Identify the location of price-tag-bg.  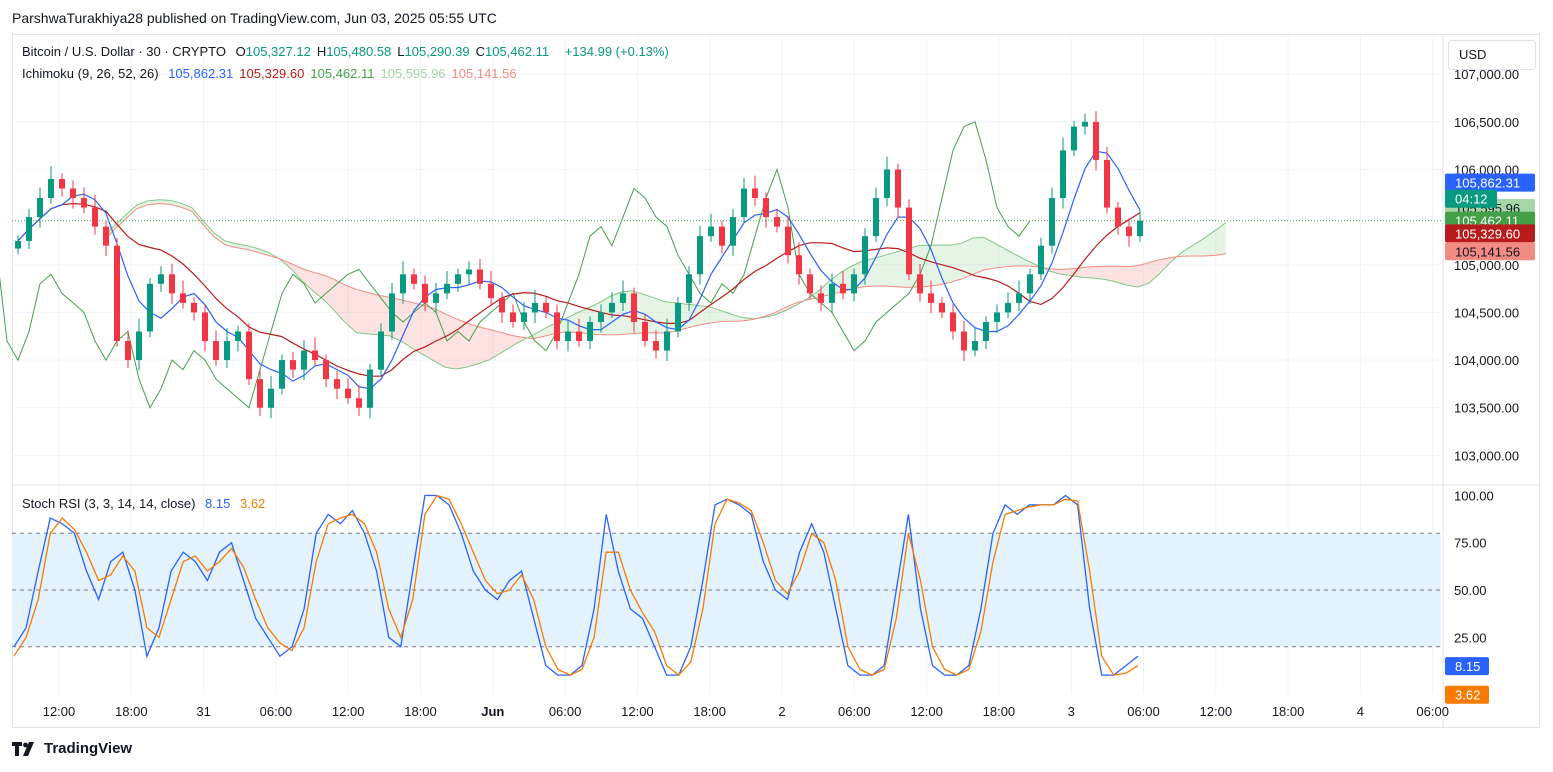
(1490, 233).